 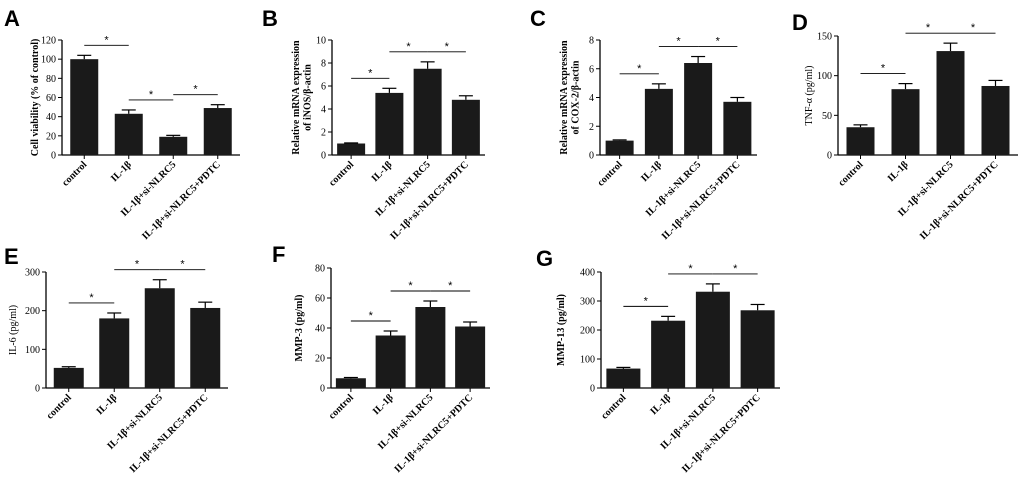 What do you see at coordinates (323, 133) in the screenshot?
I see `y-tick-label: 2` at bounding box center [323, 133].